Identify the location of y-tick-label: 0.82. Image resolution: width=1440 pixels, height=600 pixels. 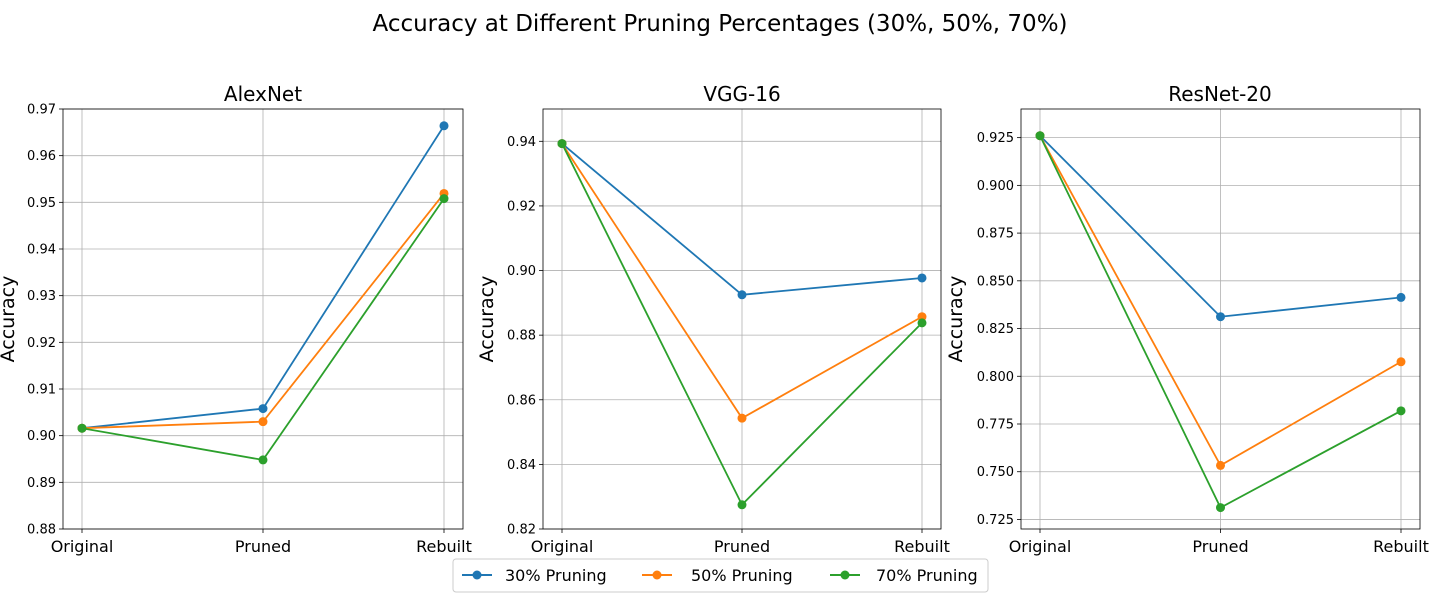
(521, 530).